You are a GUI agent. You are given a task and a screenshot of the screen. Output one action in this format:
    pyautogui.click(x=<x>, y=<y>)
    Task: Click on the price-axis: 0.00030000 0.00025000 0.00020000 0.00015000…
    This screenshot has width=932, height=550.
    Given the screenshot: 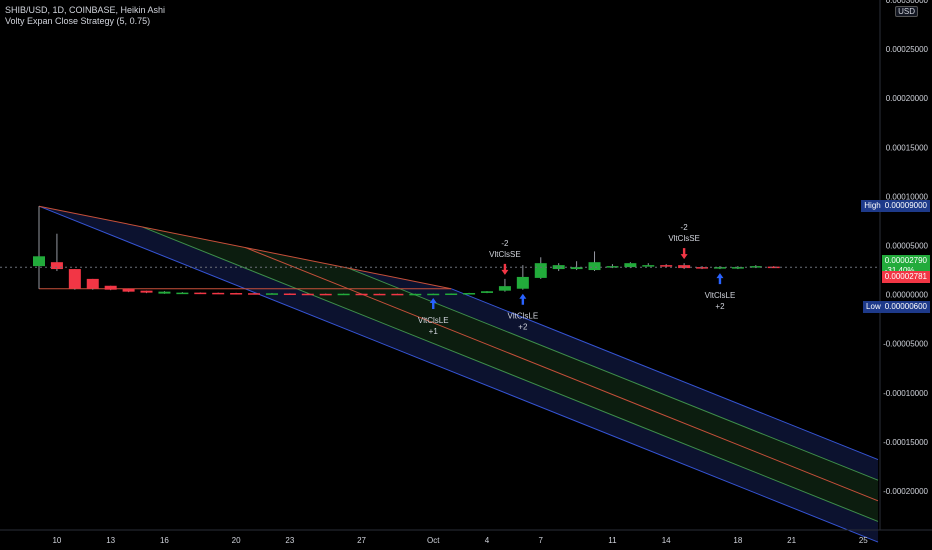 What is the action you would take?
    pyautogui.click(x=904, y=265)
    